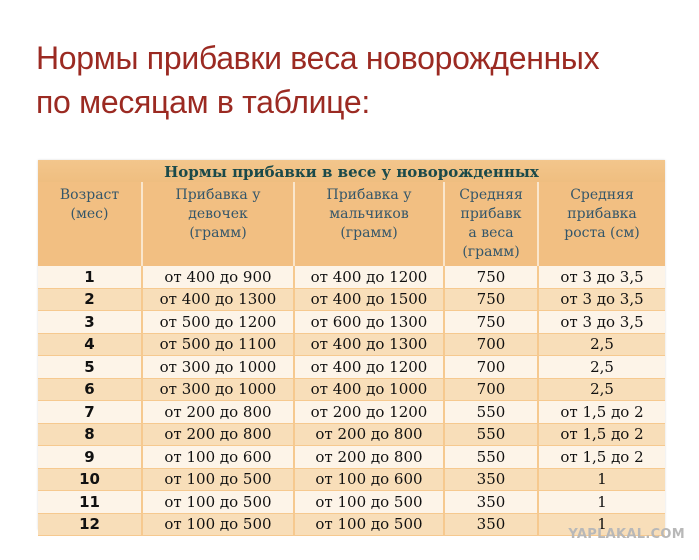 Image resolution: width=699 pixels, height=560 pixels. What do you see at coordinates (369, 389) in the screenshot?
I see `cell-boys-gain: от 400 до 1000` at bounding box center [369, 389].